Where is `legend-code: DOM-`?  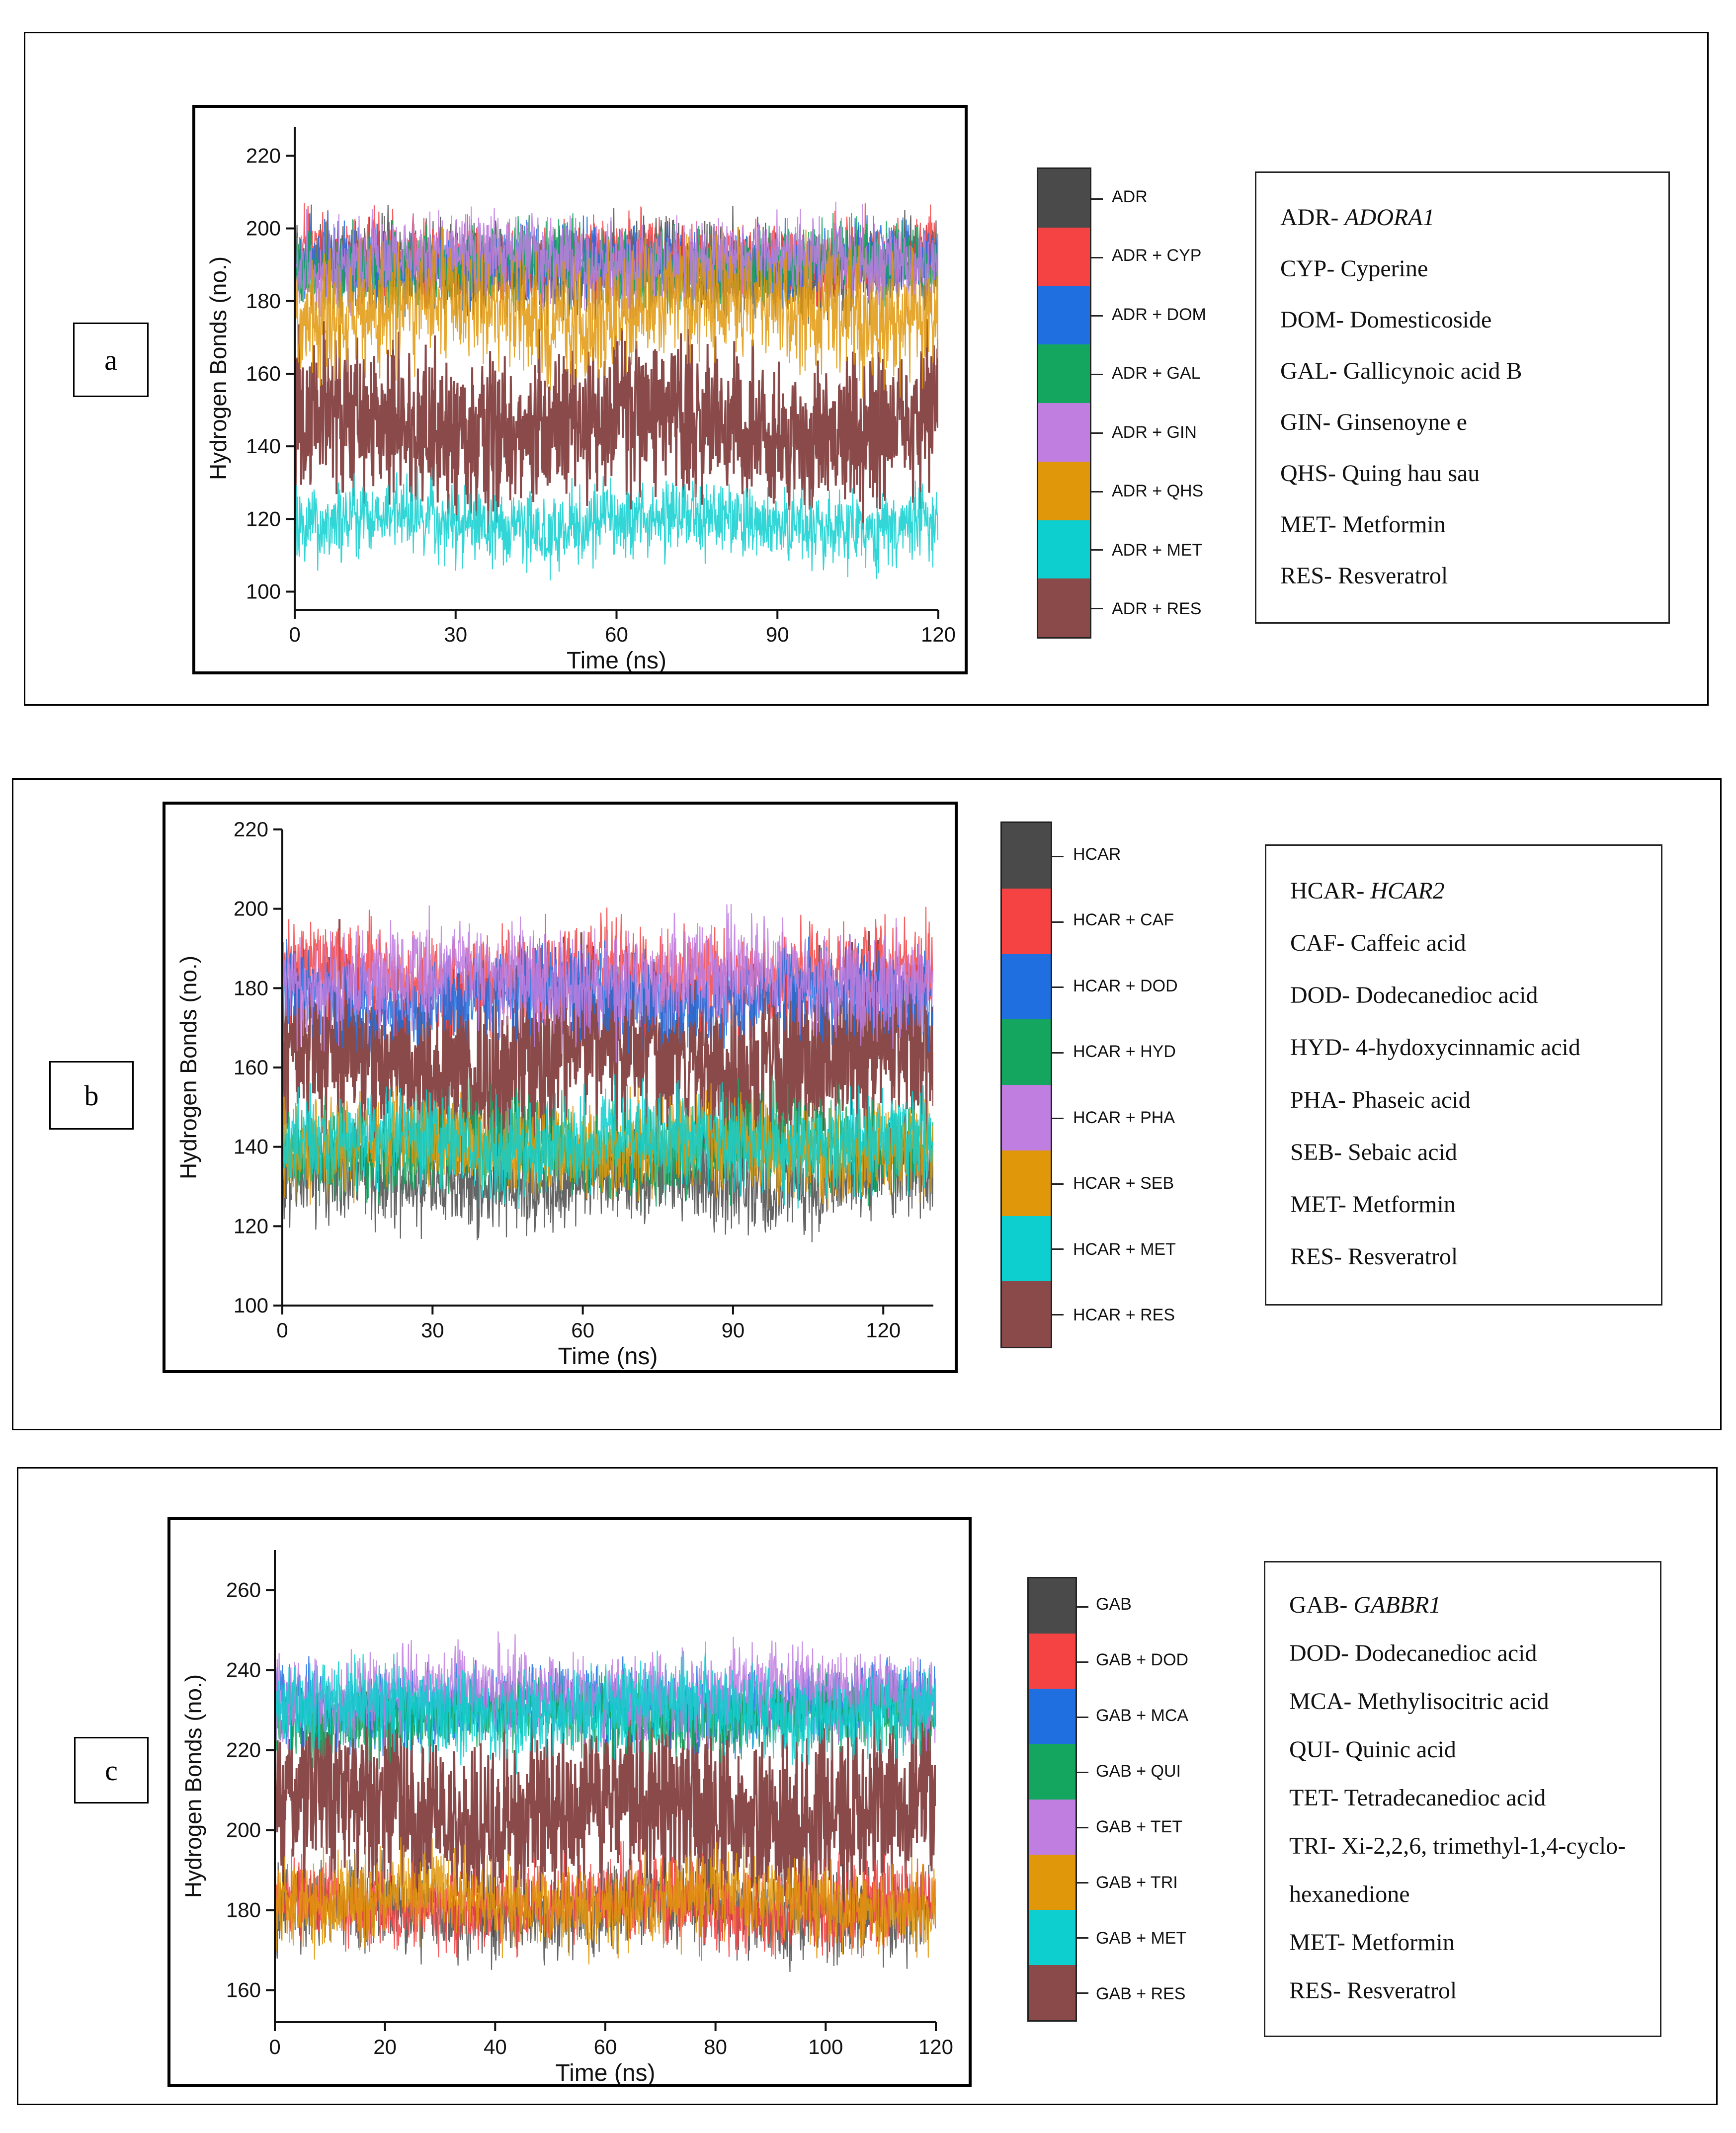
legend-code: DOM- is located at coordinates (1315, 319).